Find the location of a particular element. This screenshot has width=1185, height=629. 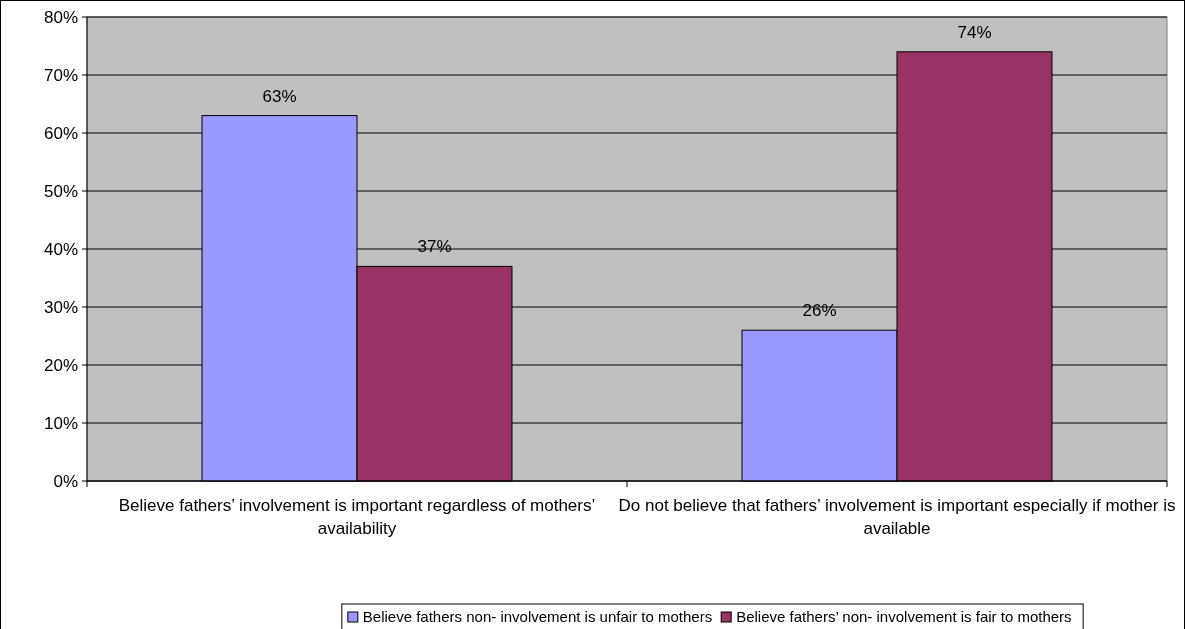

data-label: 74% is located at coordinates (974, 32).